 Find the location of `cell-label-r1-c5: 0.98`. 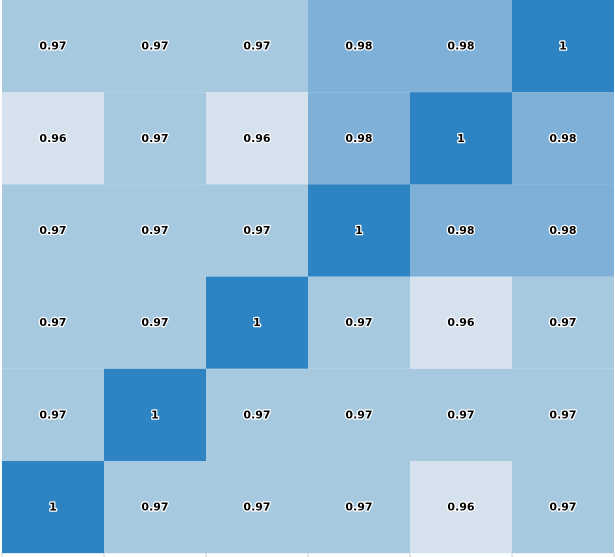

cell-label-r1-c5: 0.98 is located at coordinates (562, 138).